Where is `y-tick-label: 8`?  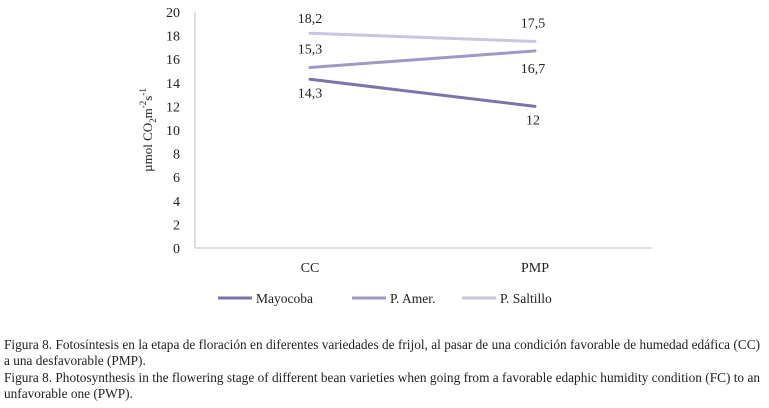
y-tick-label: 8 is located at coordinates (176, 155).